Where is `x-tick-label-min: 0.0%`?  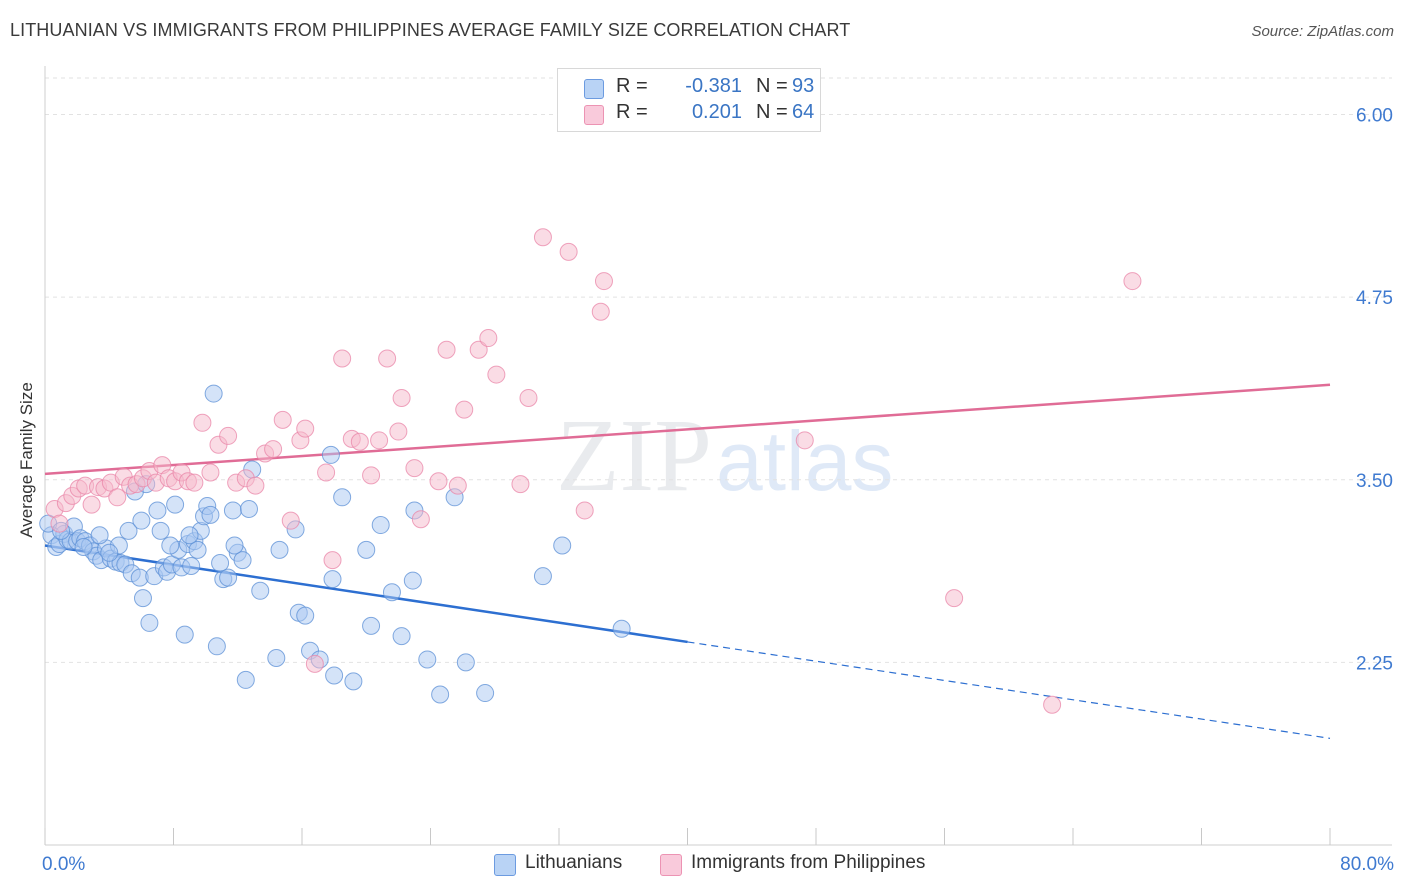 x-tick-label-min: 0.0% is located at coordinates (63, 864).